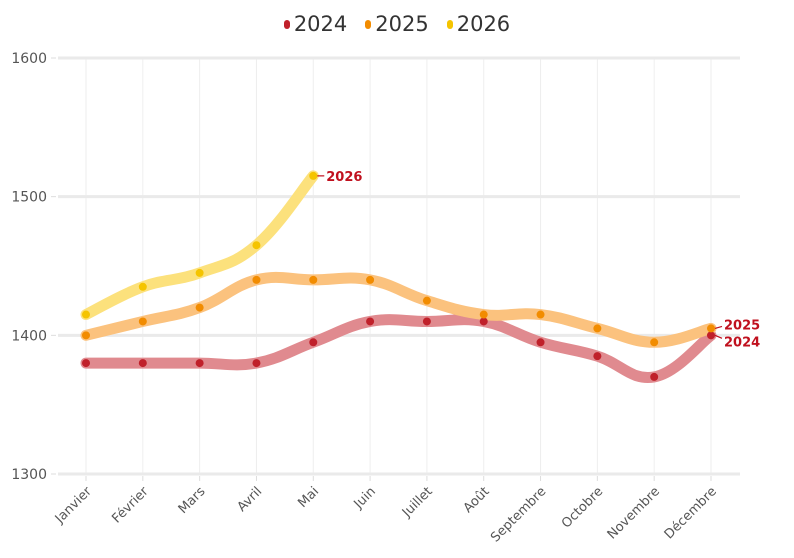 This screenshot has width=794, height=558. What do you see at coordinates (365, 498) in the screenshot?
I see `x-tick-label: Juin` at bounding box center [365, 498].